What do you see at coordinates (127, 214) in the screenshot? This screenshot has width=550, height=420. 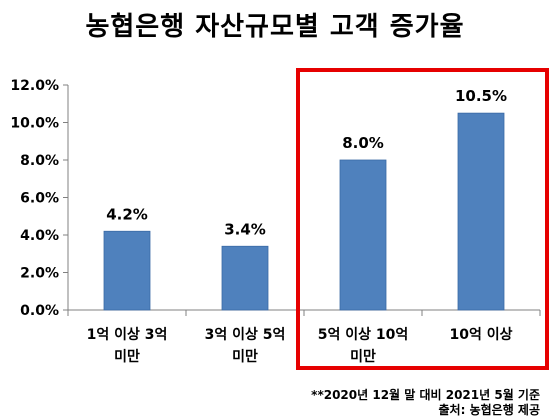 I see `data-label: 4.2%` at bounding box center [127, 214].